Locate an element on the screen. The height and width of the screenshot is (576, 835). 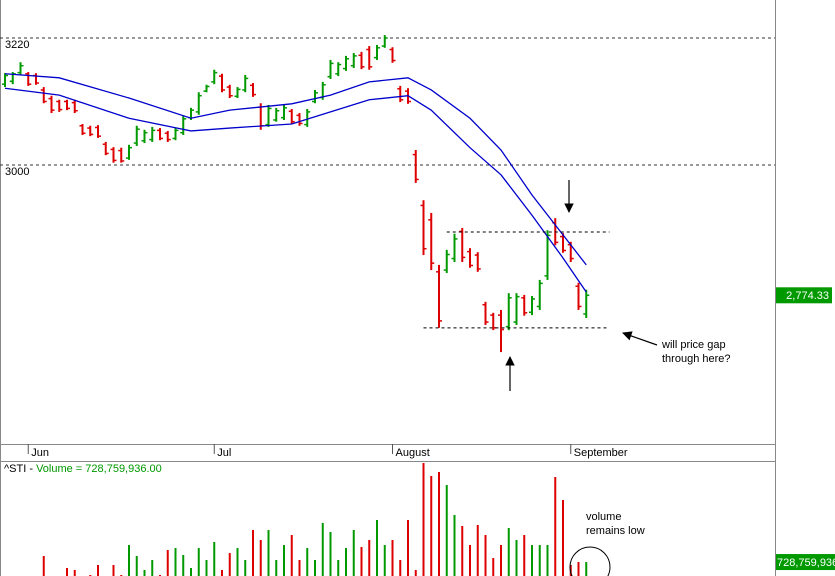
volume-label: Volume = is located at coordinates (60, 469).